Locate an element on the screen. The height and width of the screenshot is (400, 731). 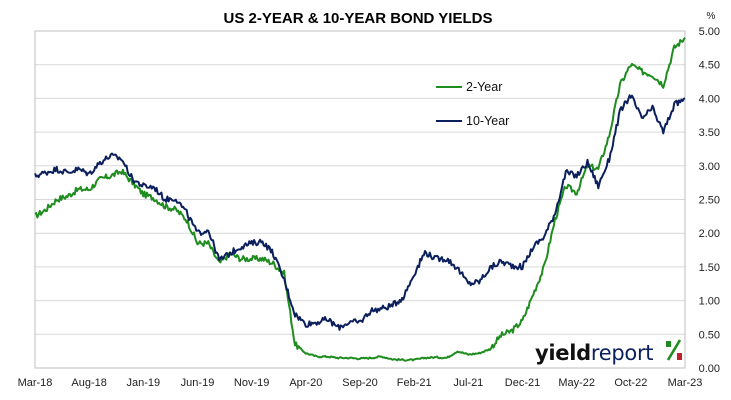
logo-percent-symbol is located at coordinates (674, 350).